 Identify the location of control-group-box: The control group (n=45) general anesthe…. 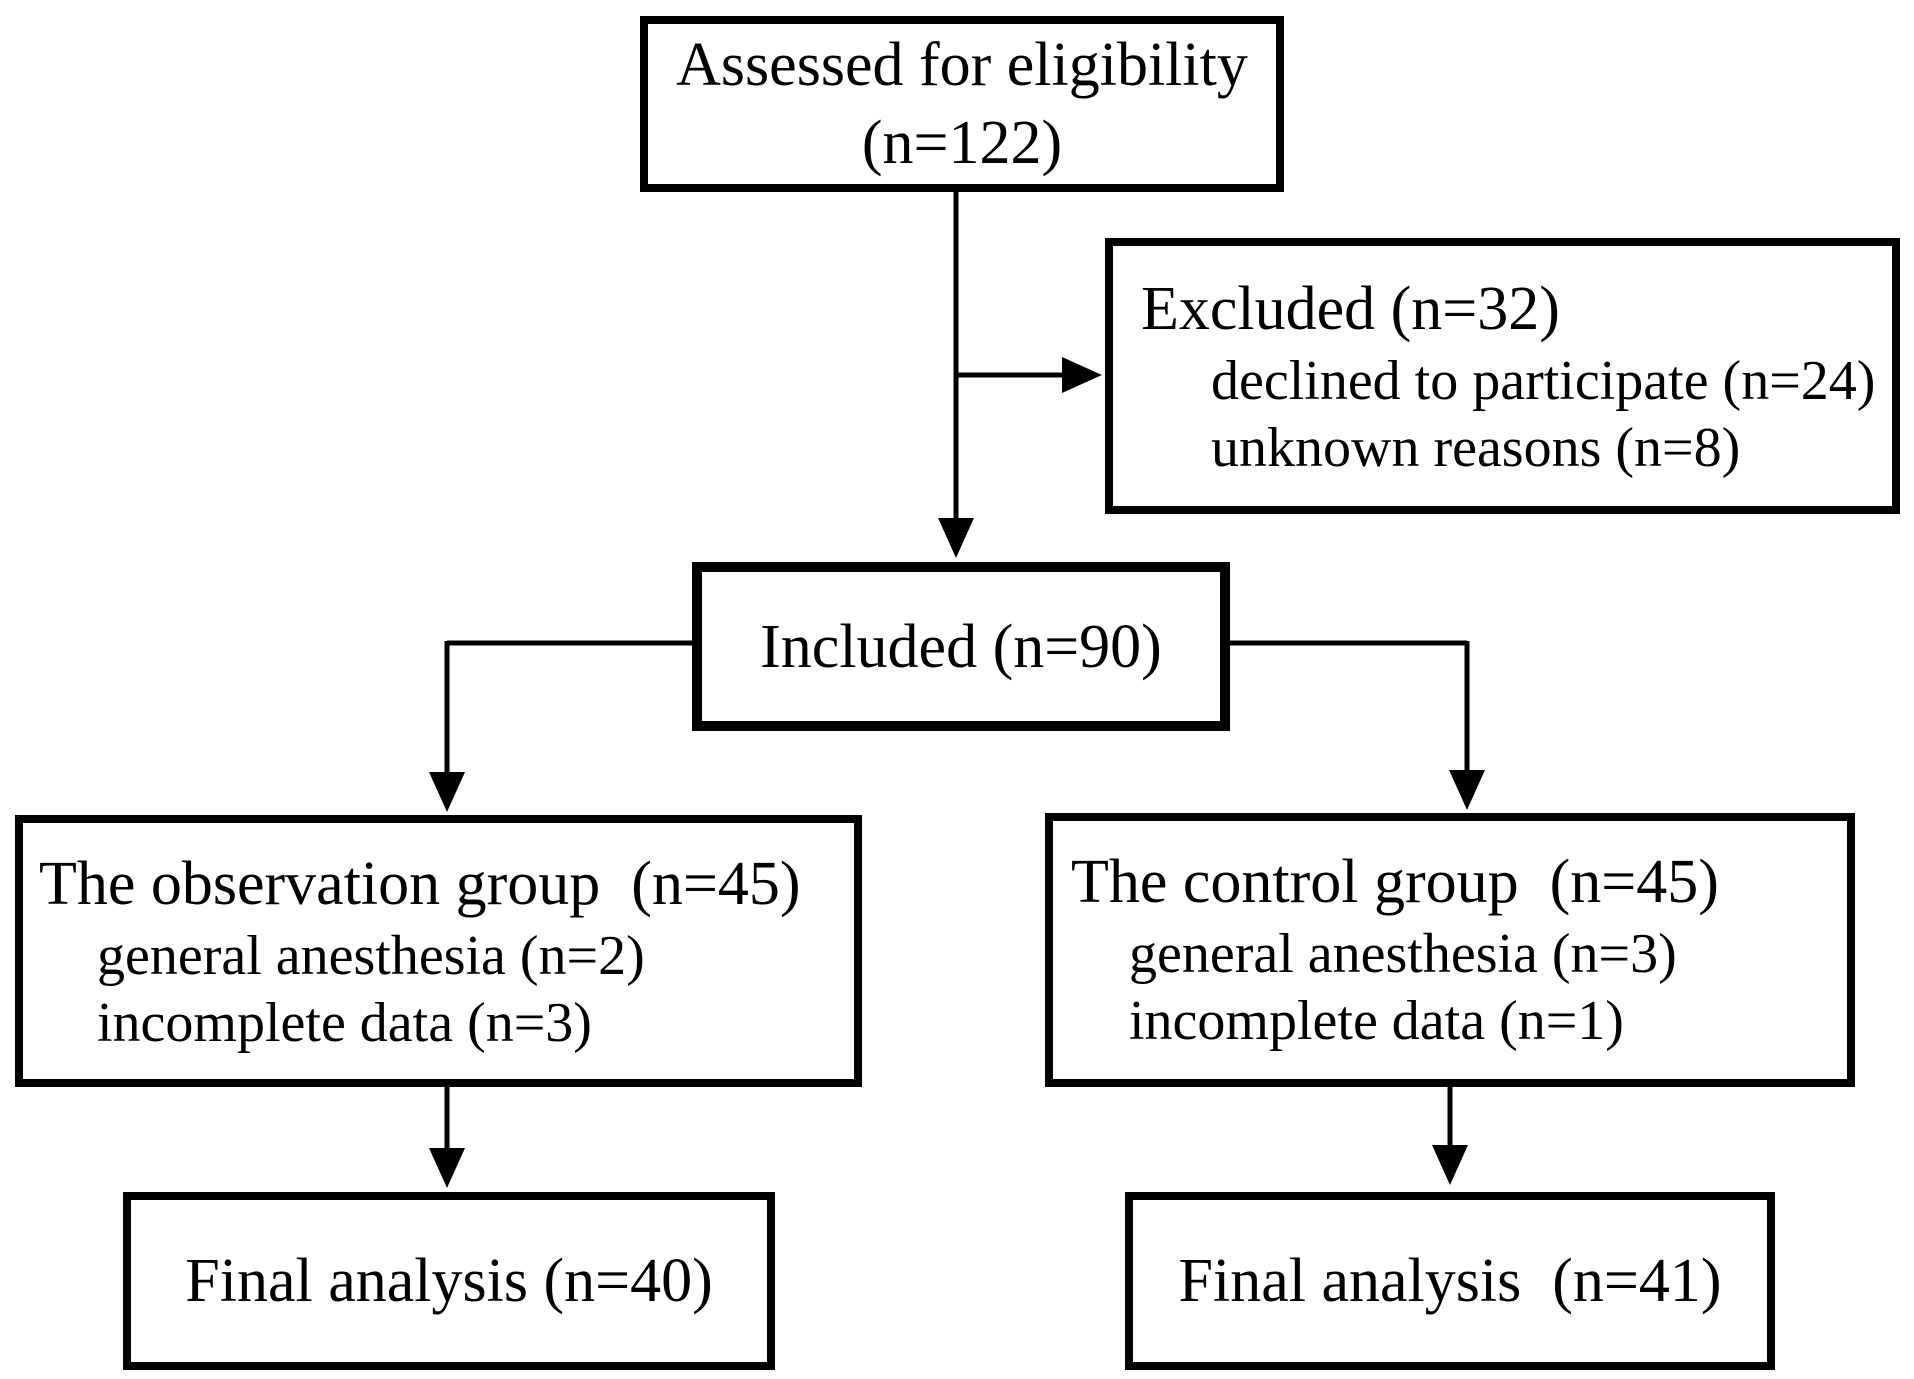
(1450, 950).